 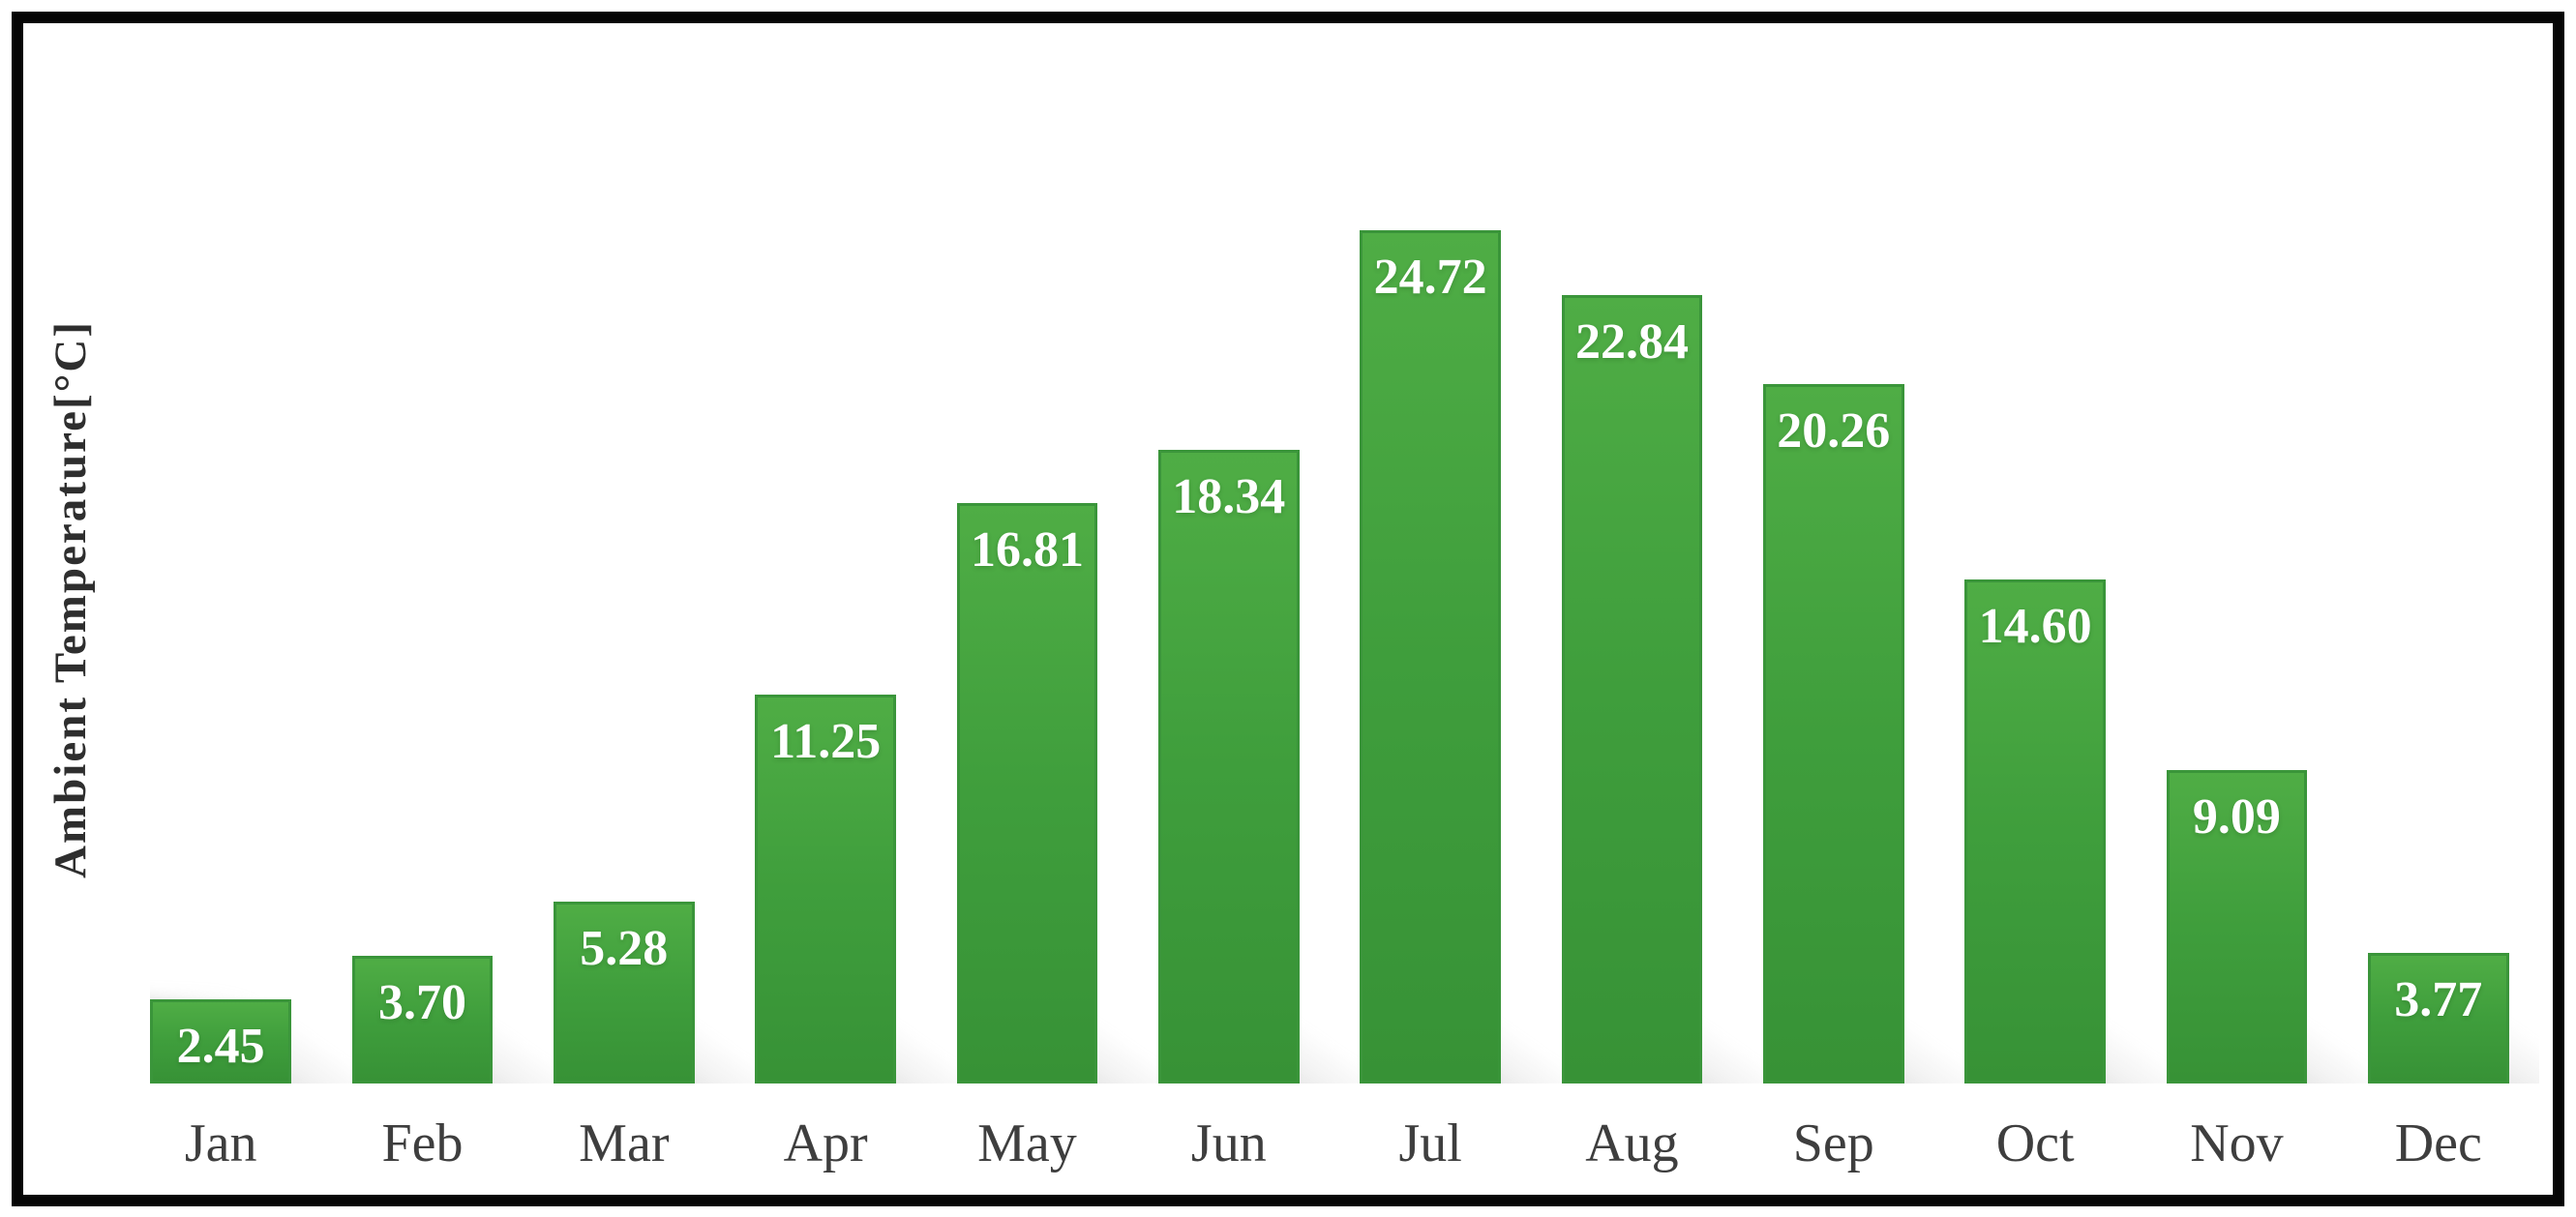 I want to click on bar-column: 9.09, so click(x=2288, y=553).